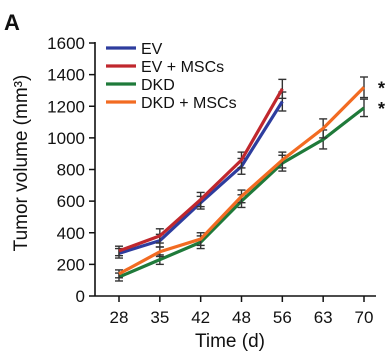 The width and height of the screenshot is (391, 358). What do you see at coordinates (119, 317) in the screenshot?
I see `x-tick-label: 28` at bounding box center [119, 317].